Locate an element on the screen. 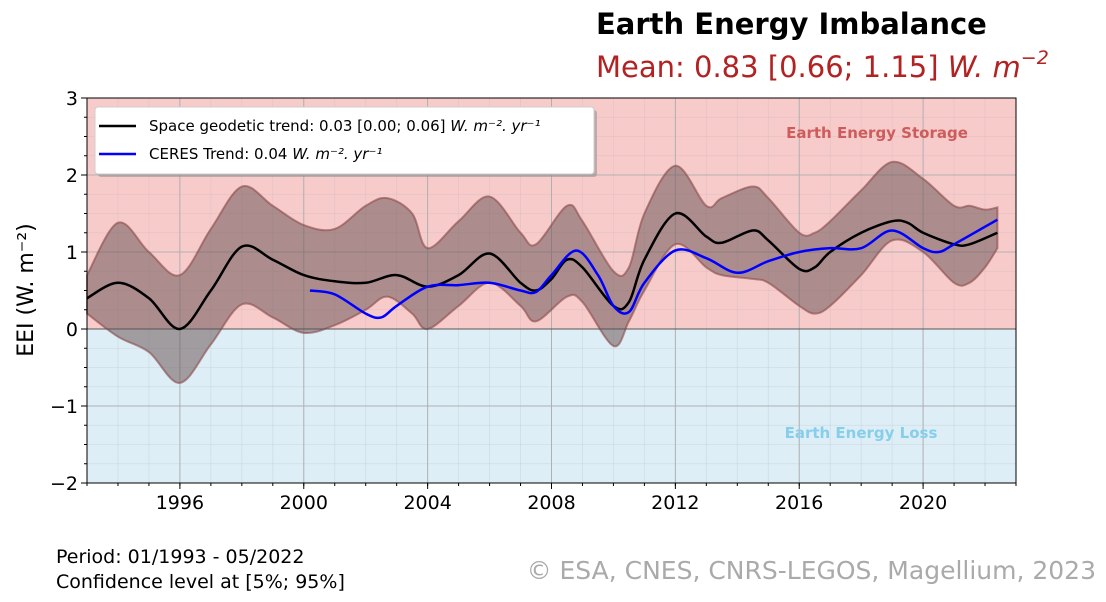 The height and width of the screenshot is (602, 1106). x-tick-label: 2016 is located at coordinates (799, 503).